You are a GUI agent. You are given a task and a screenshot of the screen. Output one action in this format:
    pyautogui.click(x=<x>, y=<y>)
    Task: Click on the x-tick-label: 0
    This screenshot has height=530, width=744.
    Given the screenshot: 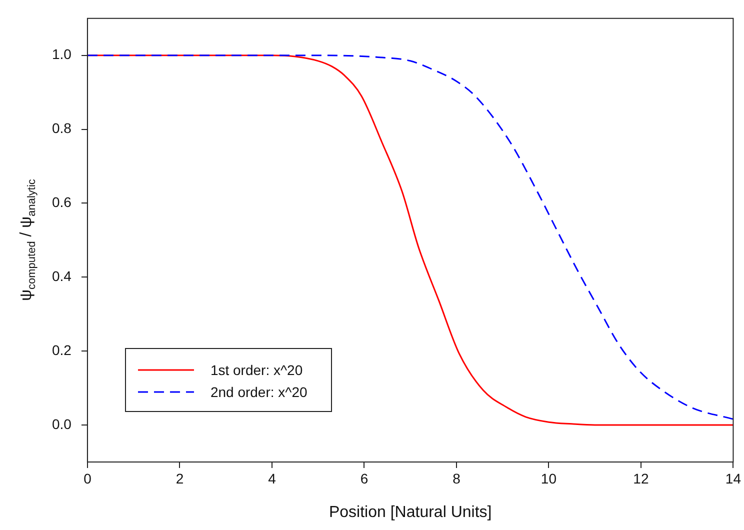 What is the action you would take?
    pyautogui.click(x=88, y=478)
    